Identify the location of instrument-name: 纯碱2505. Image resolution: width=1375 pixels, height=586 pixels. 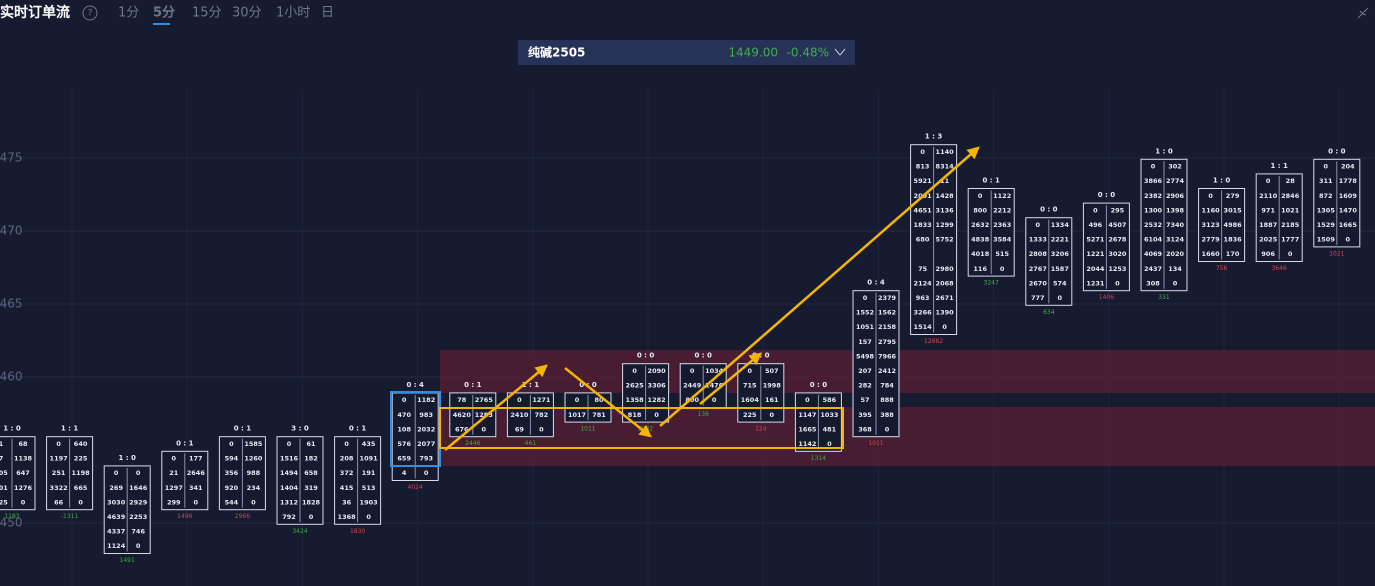
(556, 52).